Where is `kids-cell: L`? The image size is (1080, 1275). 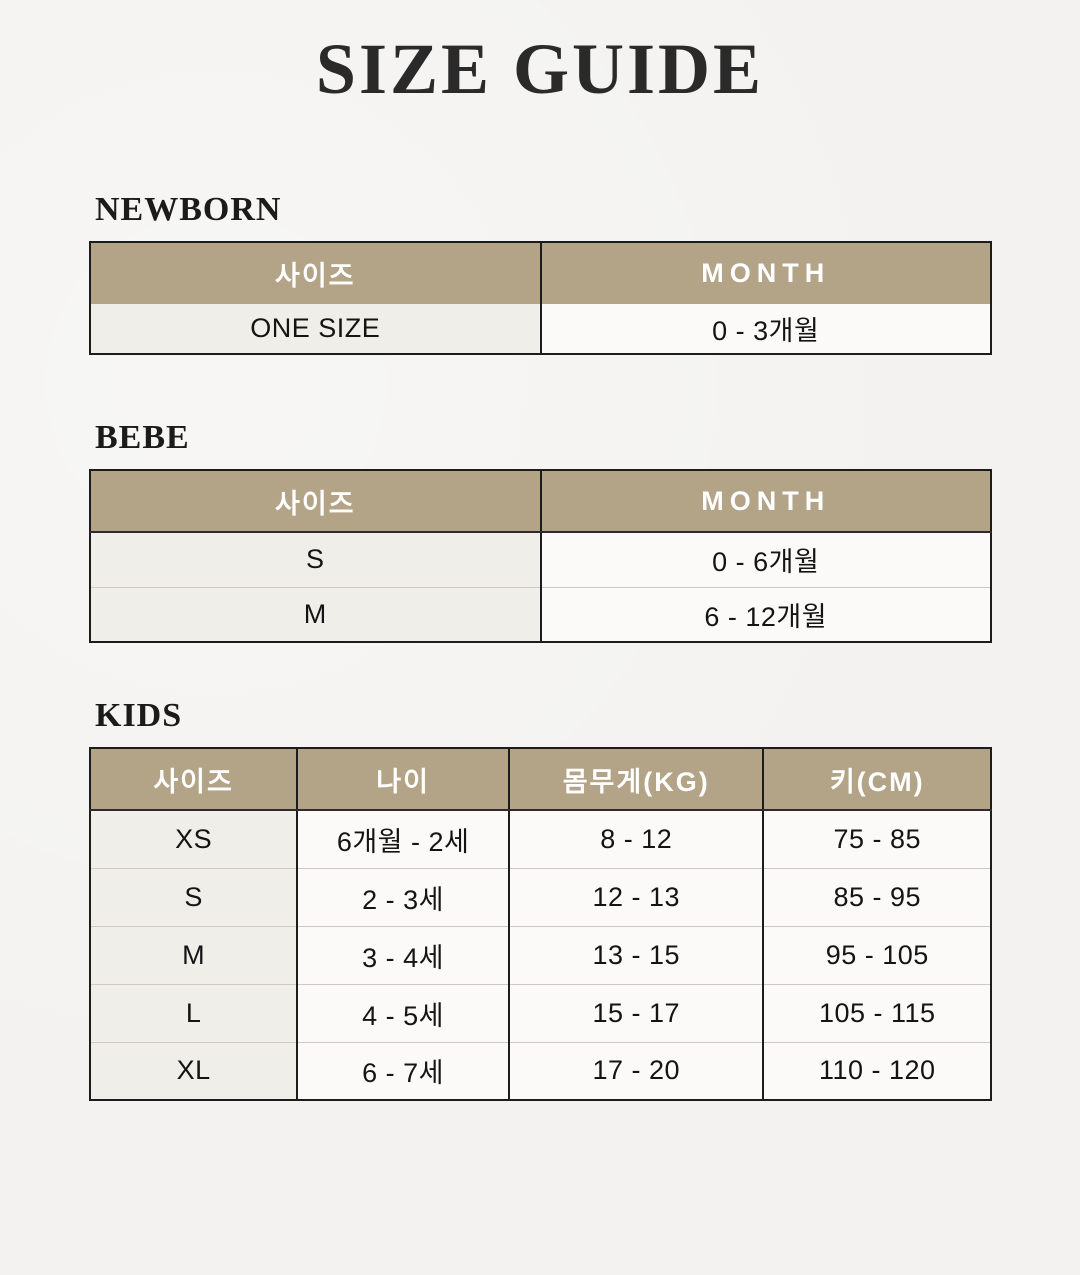 kids-cell: L is located at coordinates (194, 1013).